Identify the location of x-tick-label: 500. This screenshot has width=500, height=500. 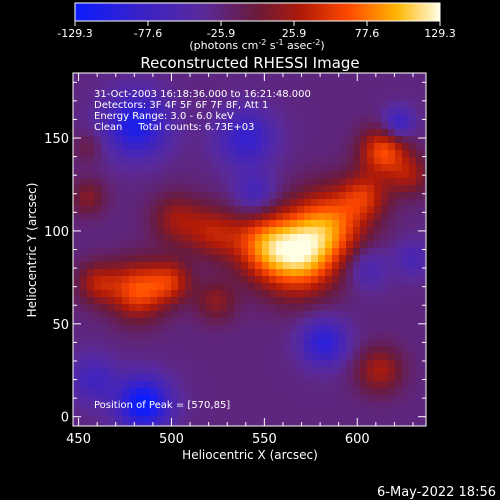
(171, 439).